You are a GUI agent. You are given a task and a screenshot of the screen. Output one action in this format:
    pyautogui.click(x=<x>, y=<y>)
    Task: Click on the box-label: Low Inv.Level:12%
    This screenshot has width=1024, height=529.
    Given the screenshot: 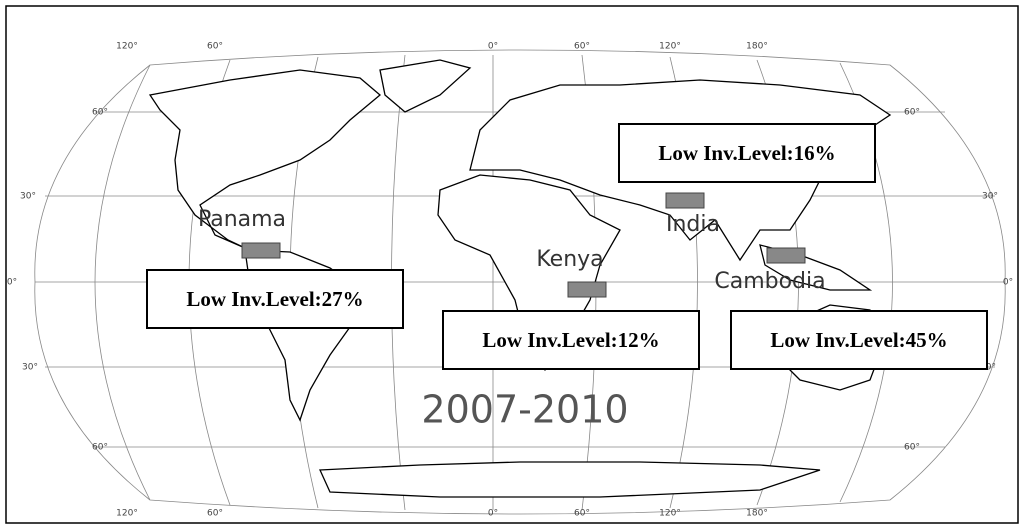 What is the action you would take?
    pyautogui.click(x=570, y=340)
    